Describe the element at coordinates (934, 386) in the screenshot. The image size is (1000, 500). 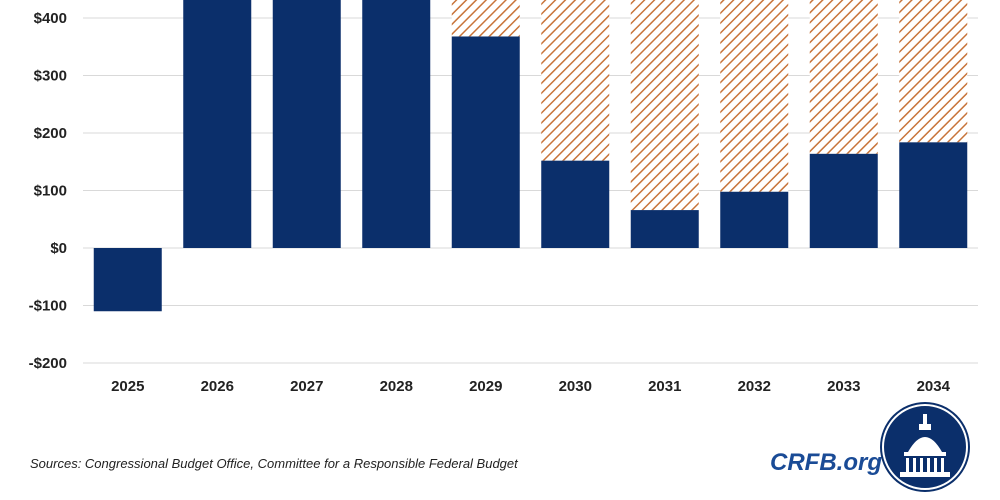
I see `x-tick-label: 2034` at that location.